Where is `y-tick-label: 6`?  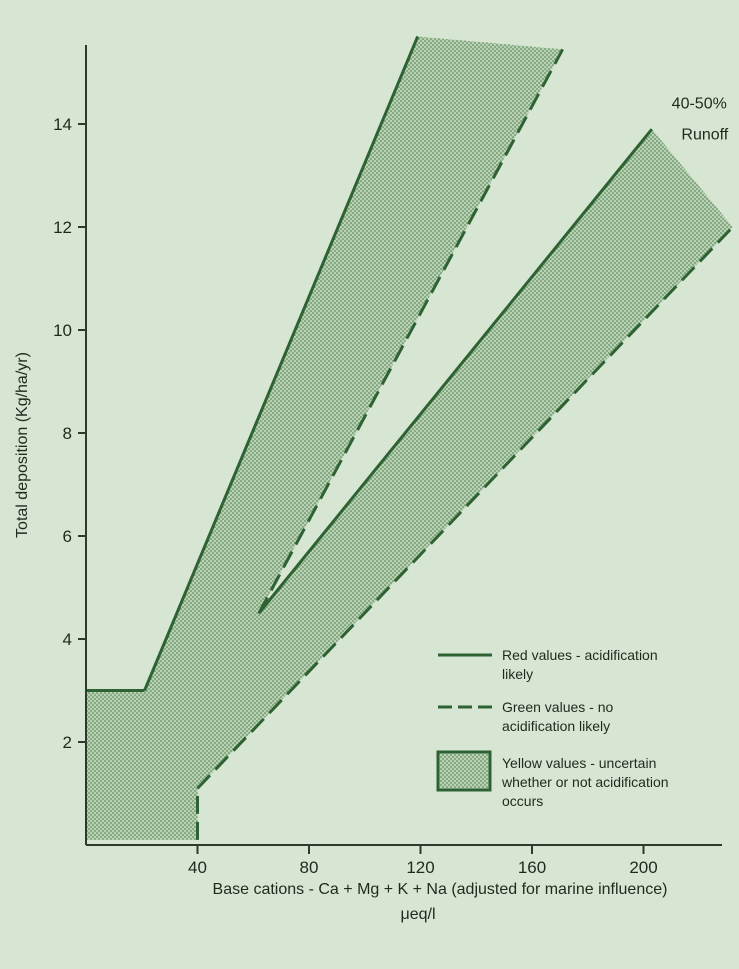
y-tick-label: 6 is located at coordinates (67, 536).